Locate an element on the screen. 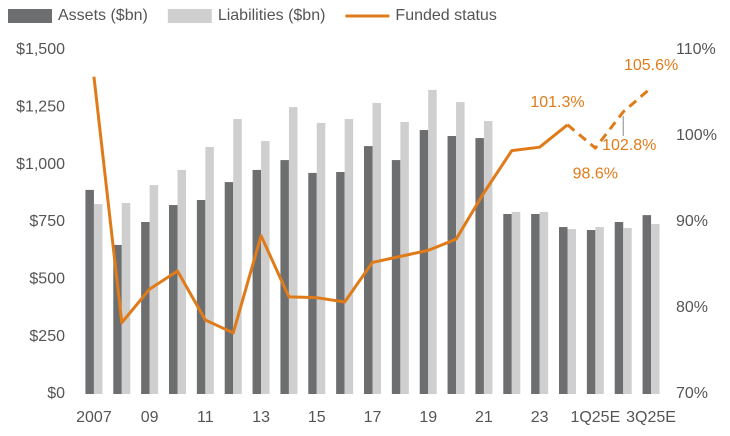  value-label: 105.6% is located at coordinates (651, 65).